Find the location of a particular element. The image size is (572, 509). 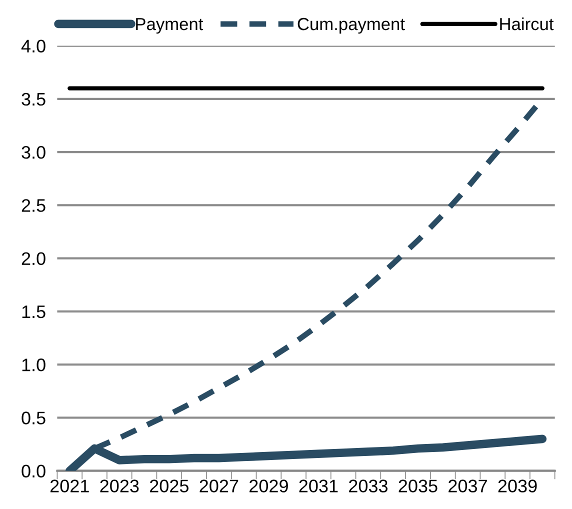

x-tick-label: 2037 is located at coordinates (467, 486).